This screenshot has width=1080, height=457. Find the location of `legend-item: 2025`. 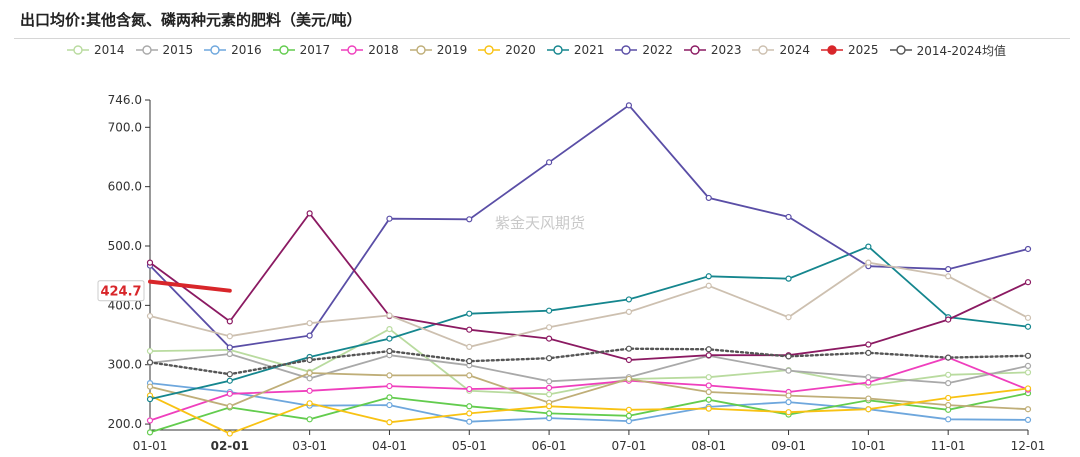

legend-item: 2025 is located at coordinates (849, 50).